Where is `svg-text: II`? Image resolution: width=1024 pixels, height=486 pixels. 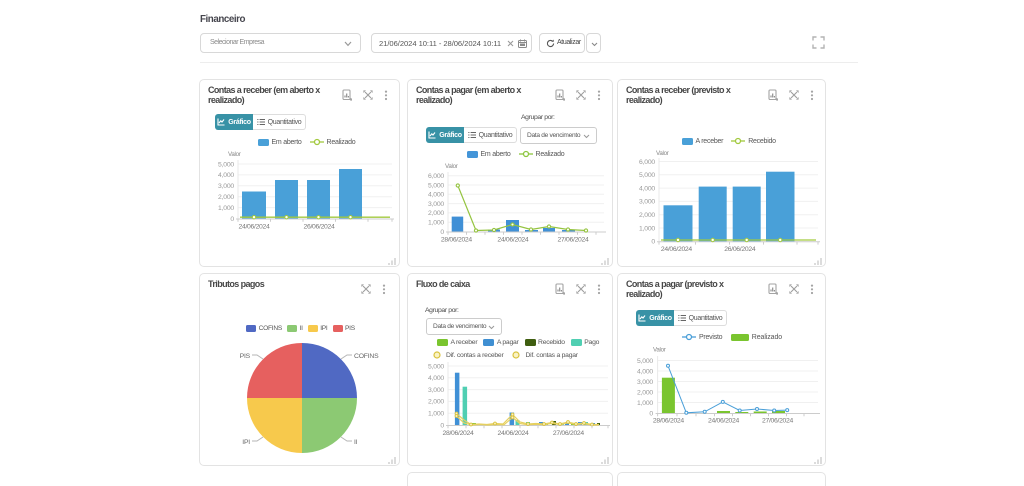
svg-text: II is located at coordinates (356, 442).